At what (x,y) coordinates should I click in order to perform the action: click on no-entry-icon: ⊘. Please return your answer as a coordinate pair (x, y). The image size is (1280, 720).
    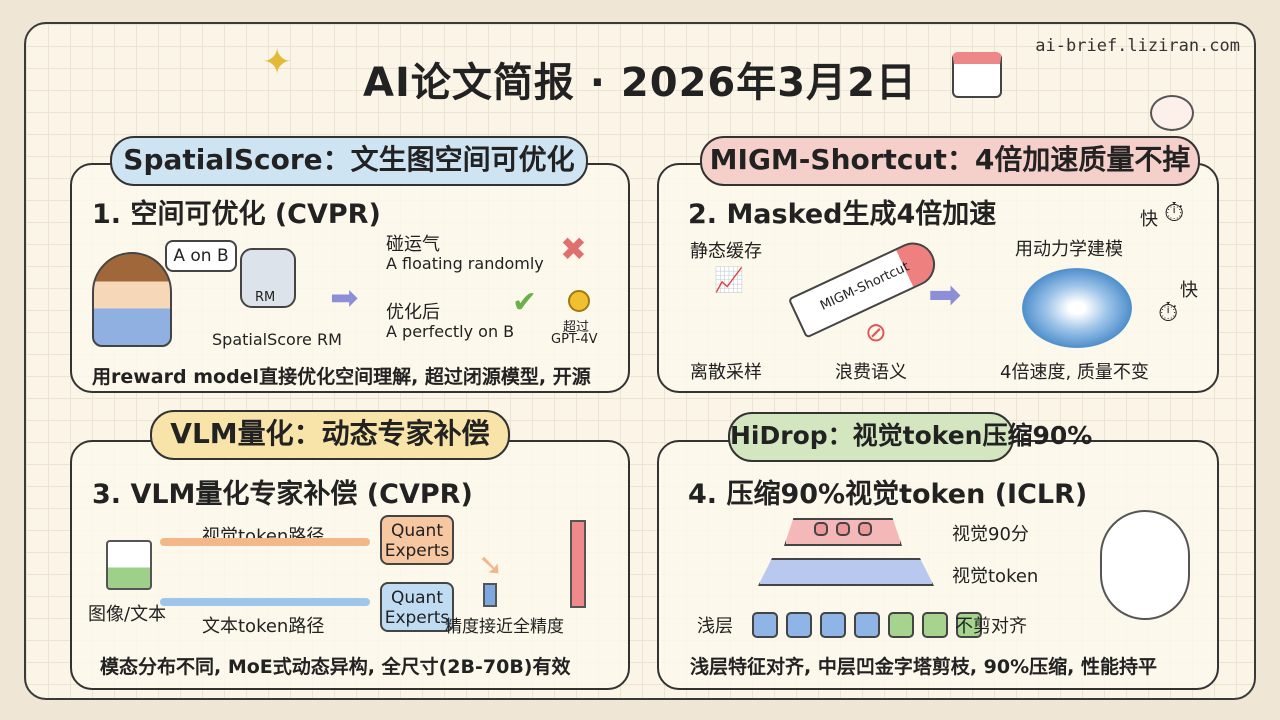
    Looking at the image, I should click on (876, 333).